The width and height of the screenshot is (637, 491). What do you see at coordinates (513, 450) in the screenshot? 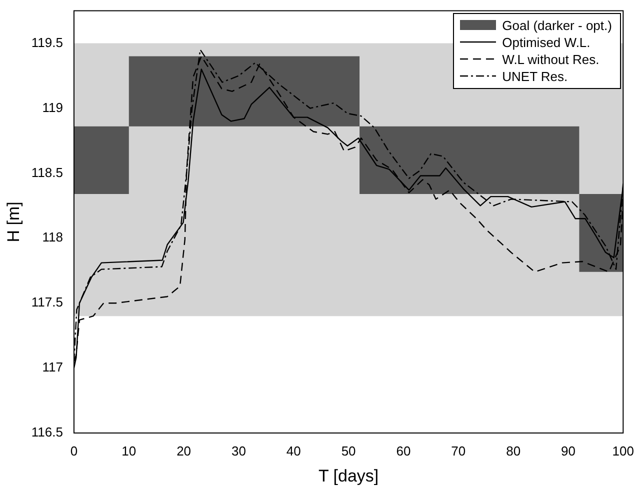
I see `x-tick-label: 80` at bounding box center [513, 450].